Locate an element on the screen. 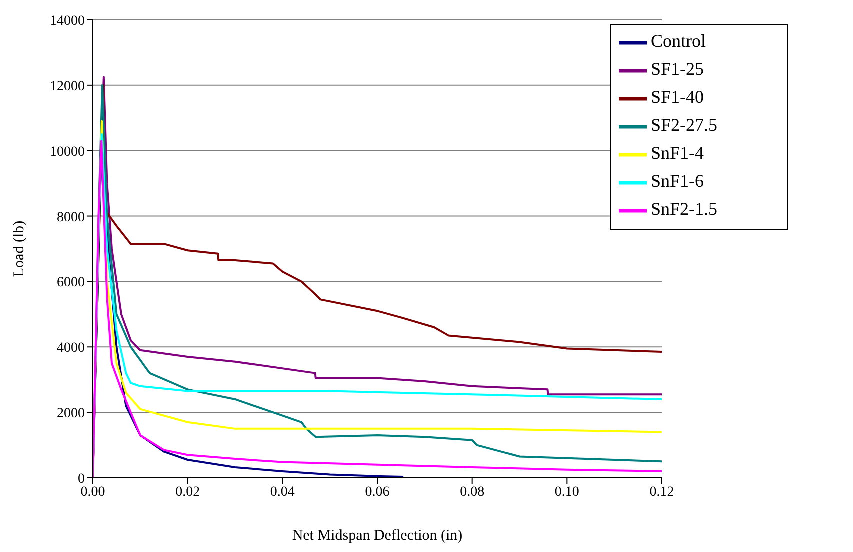  y-tick-label: 14000 is located at coordinates (67, 21).